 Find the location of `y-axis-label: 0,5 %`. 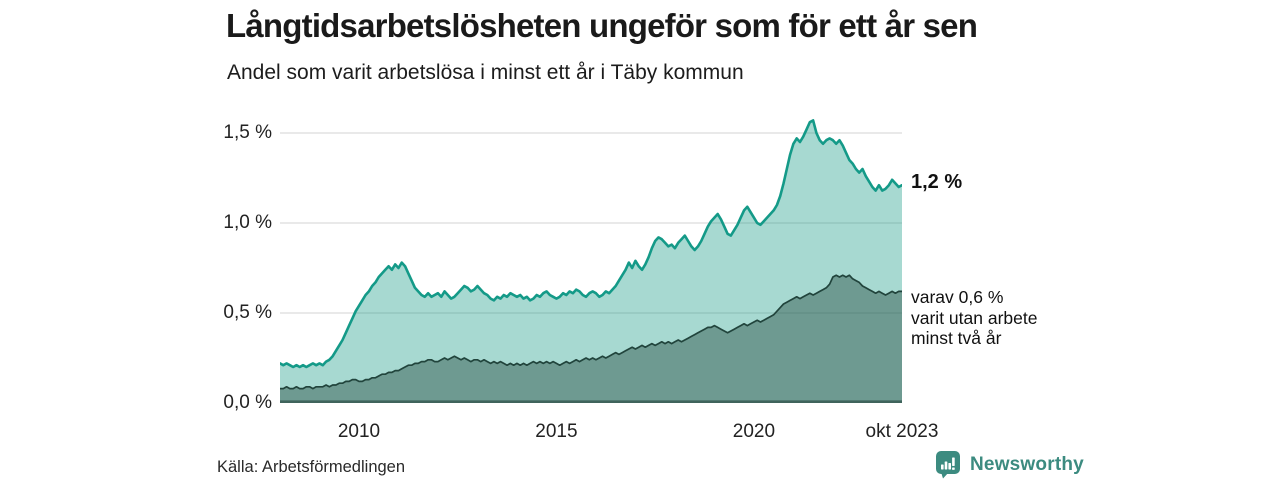

y-axis-label: 0,5 % is located at coordinates (247, 312).